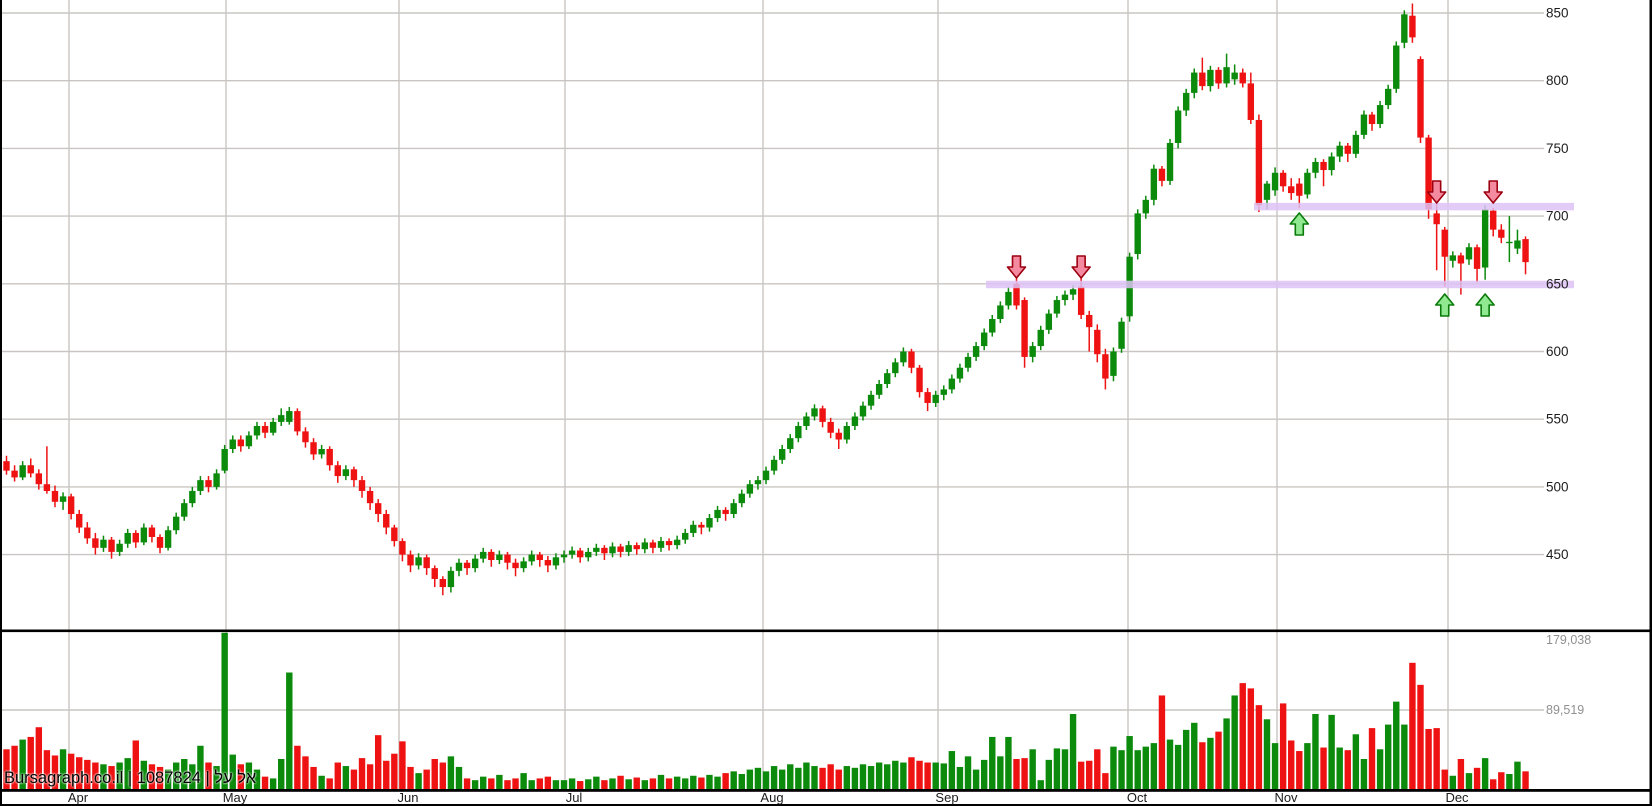  What do you see at coordinates (1557, 80) in the screenshot?
I see `price-tick-label: 800` at bounding box center [1557, 80].